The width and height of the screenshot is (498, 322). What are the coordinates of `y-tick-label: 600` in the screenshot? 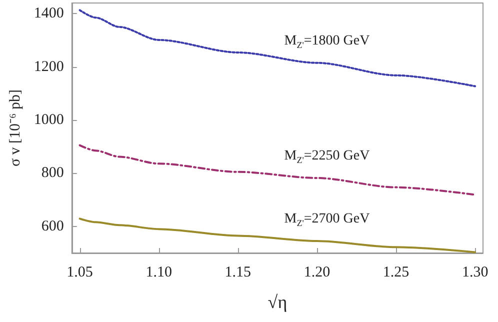 It's located at (52, 226).